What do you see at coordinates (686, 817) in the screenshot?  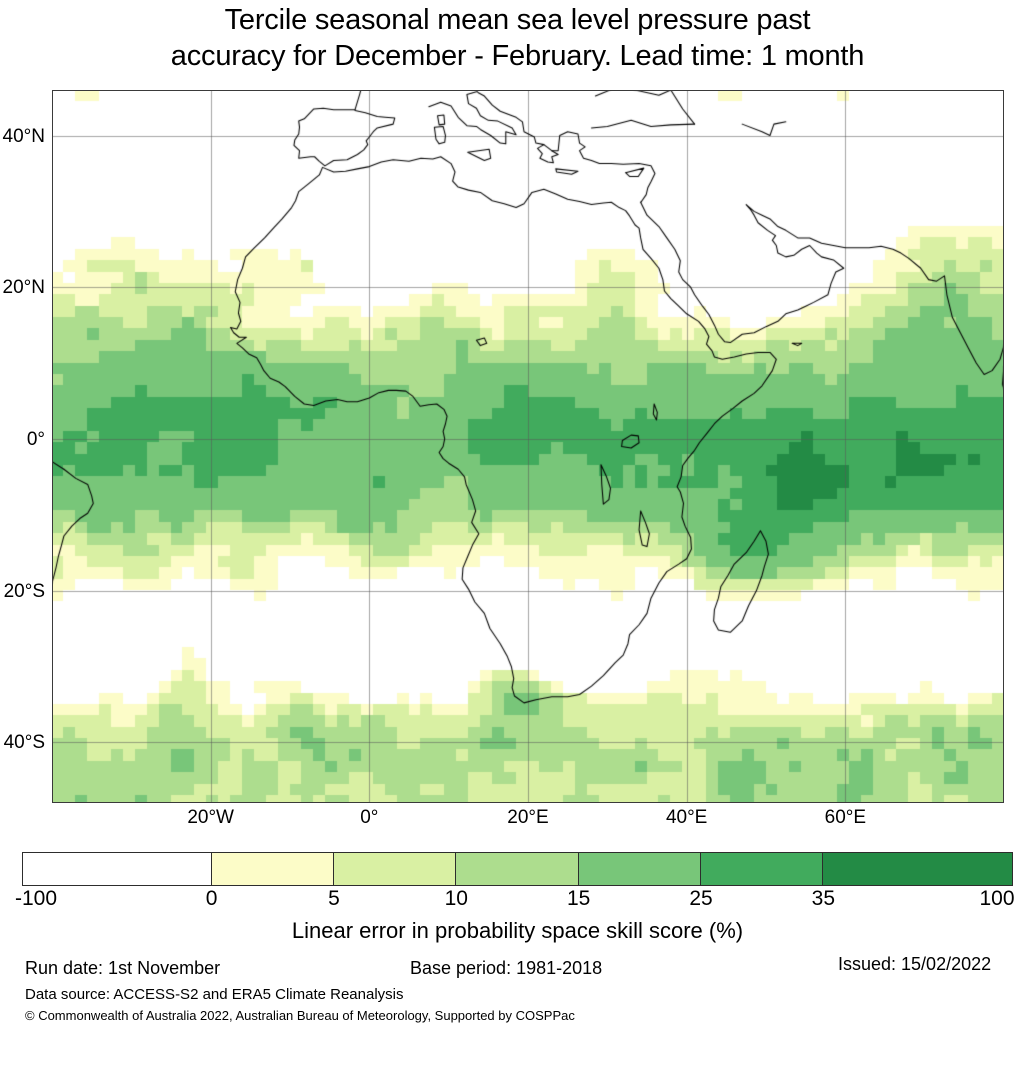 I see `longitude-tick-label: 40°E` at bounding box center [686, 817].